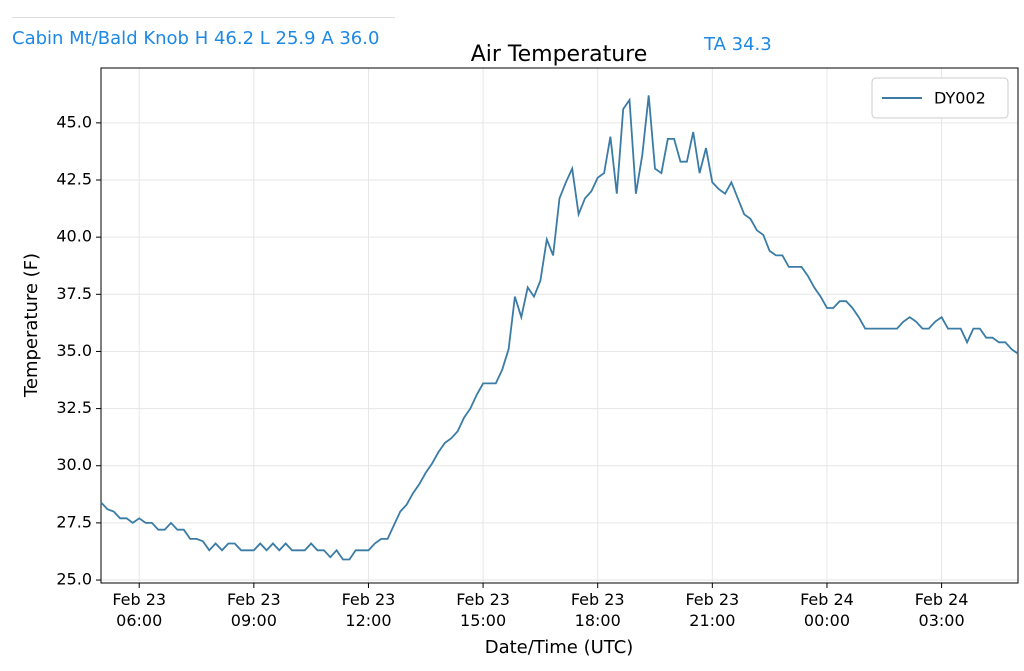  Describe the element at coordinates (827, 610) in the screenshot. I see `x-tick-label: Feb 24 00:00` at that location.